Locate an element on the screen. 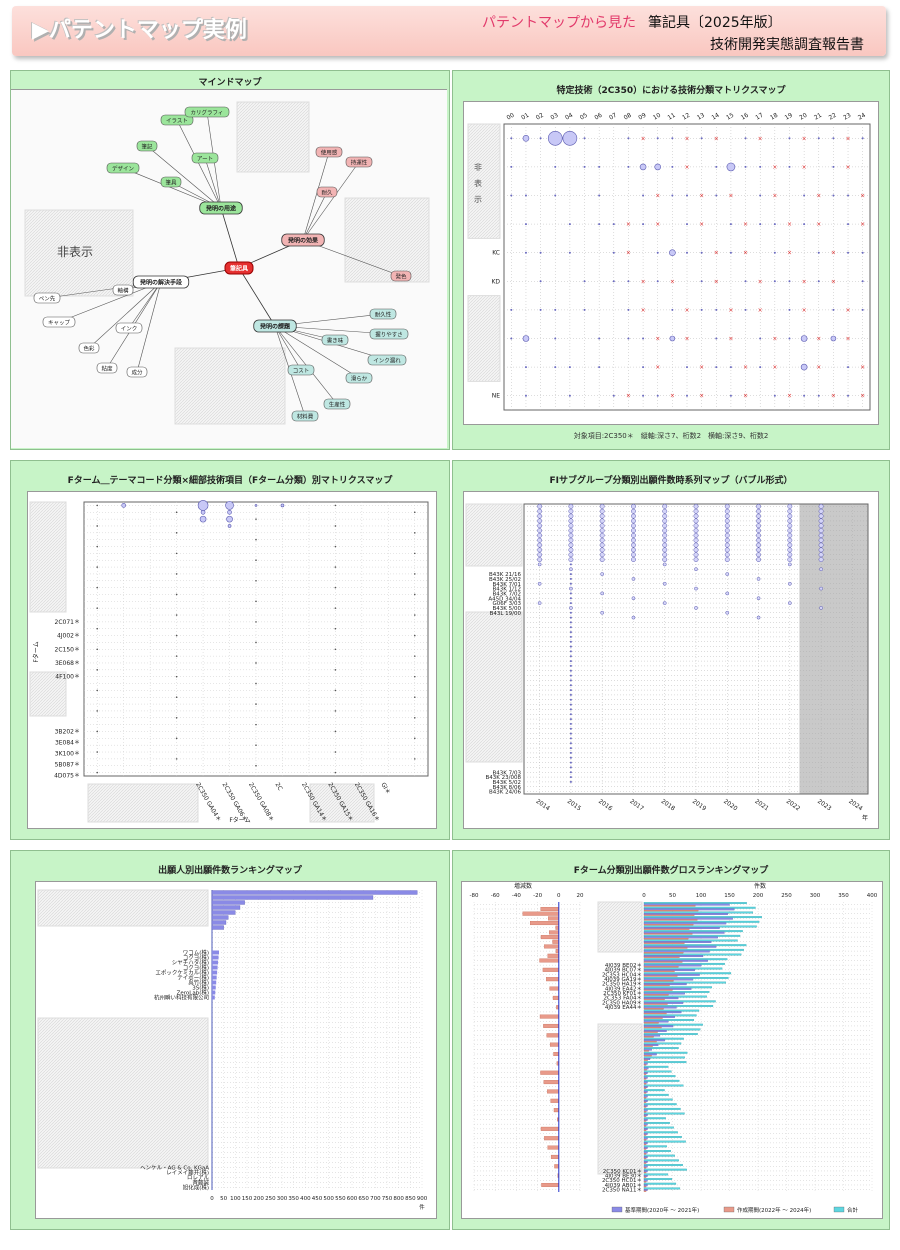  header-subtitle-pink: パテントマップから見た is located at coordinates (559, 23).